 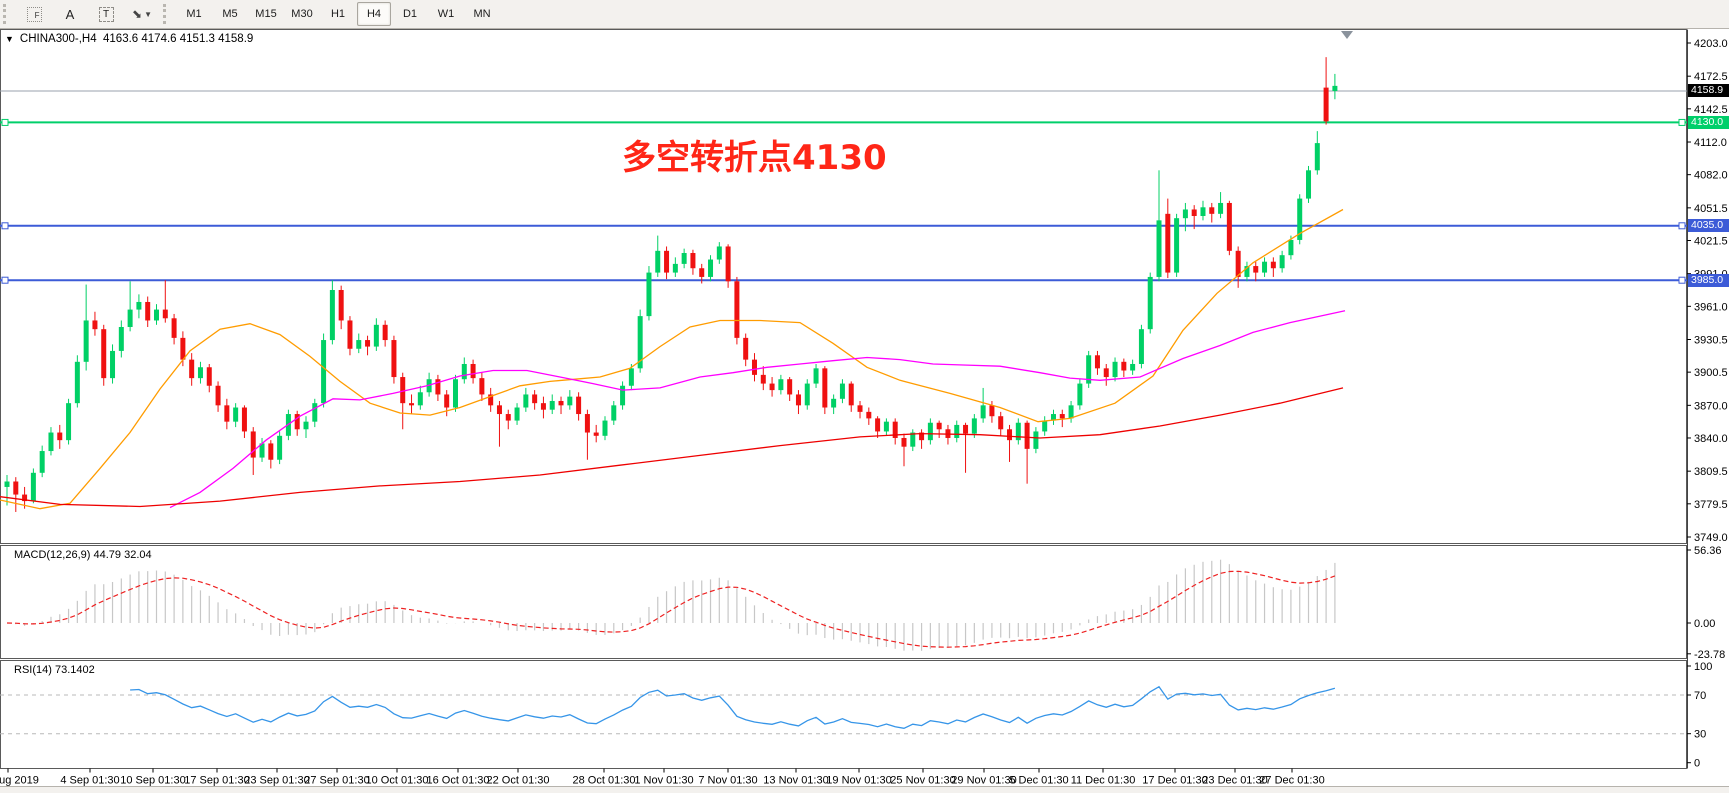 What do you see at coordinates (1708, 551) in the screenshot?
I see `macd-scale-label: 56.36` at bounding box center [1708, 551].